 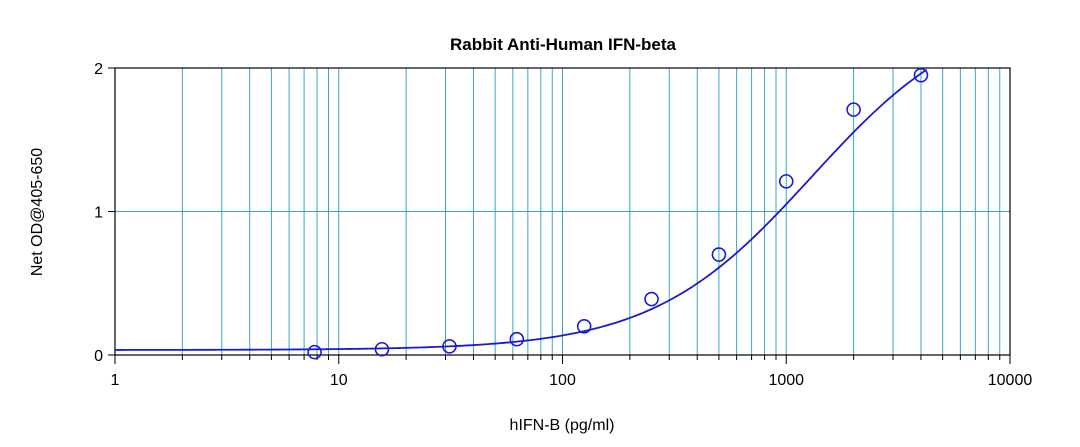 I want to click on x-tick-label: 1000, so click(x=786, y=380).